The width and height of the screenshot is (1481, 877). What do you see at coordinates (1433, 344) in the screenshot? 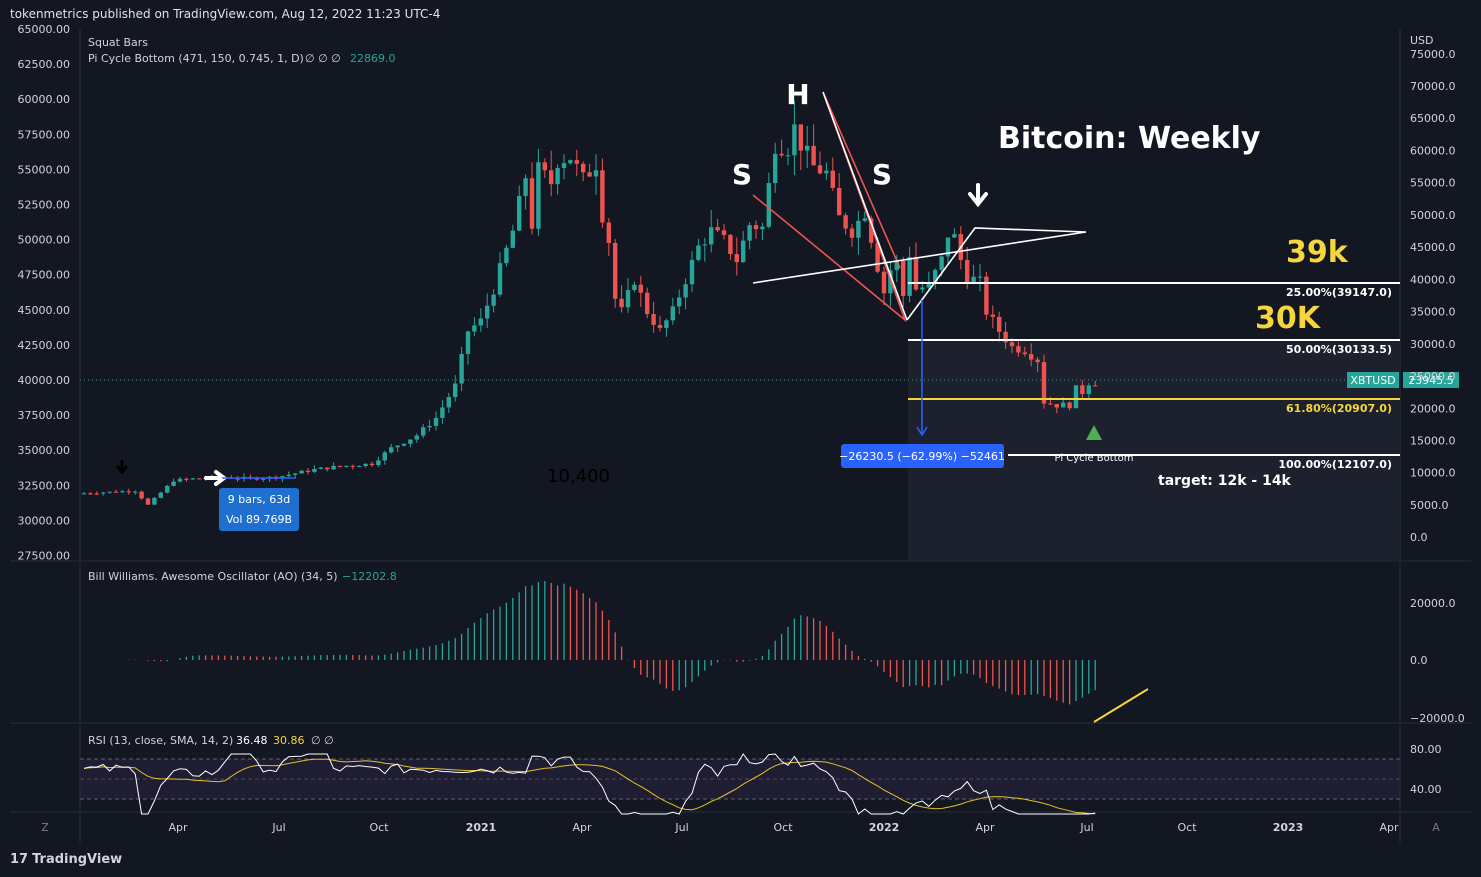
I see `right-axis-tick: 30000.0` at bounding box center [1433, 344].